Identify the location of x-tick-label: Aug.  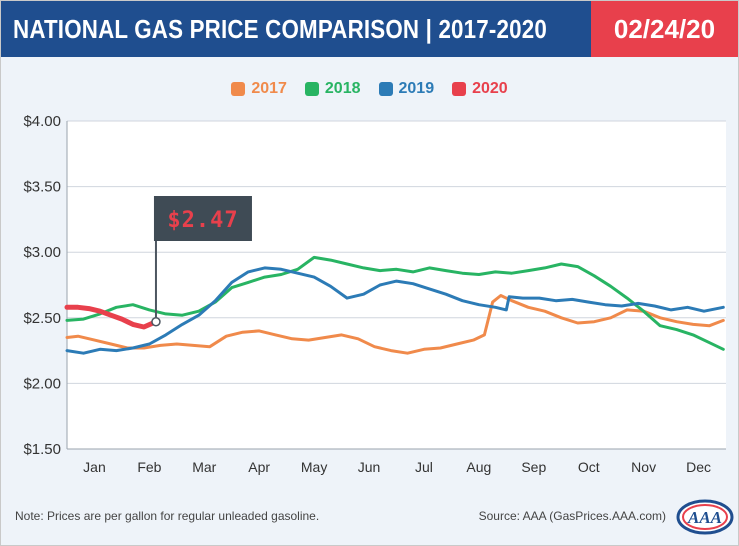
(478, 467).